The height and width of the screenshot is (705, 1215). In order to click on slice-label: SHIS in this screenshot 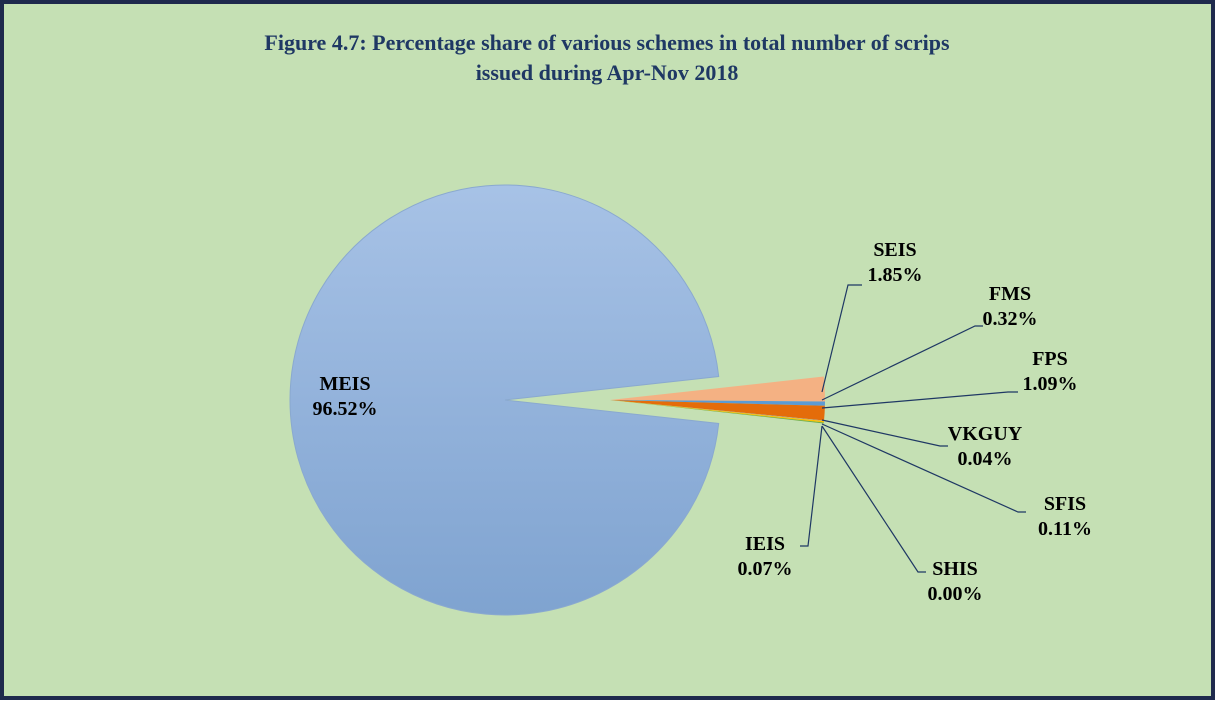, I will do `click(955, 569)`.